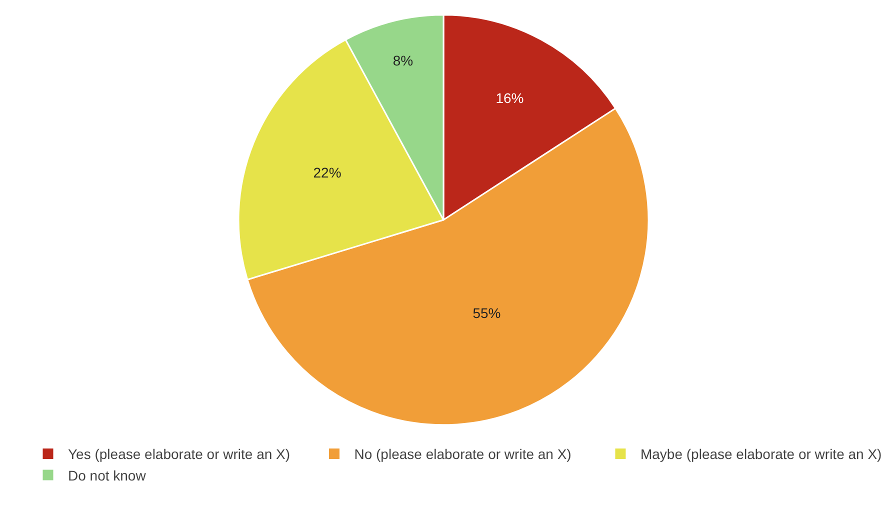  What do you see at coordinates (486, 312) in the screenshot?
I see `data-label: 55%` at bounding box center [486, 312].